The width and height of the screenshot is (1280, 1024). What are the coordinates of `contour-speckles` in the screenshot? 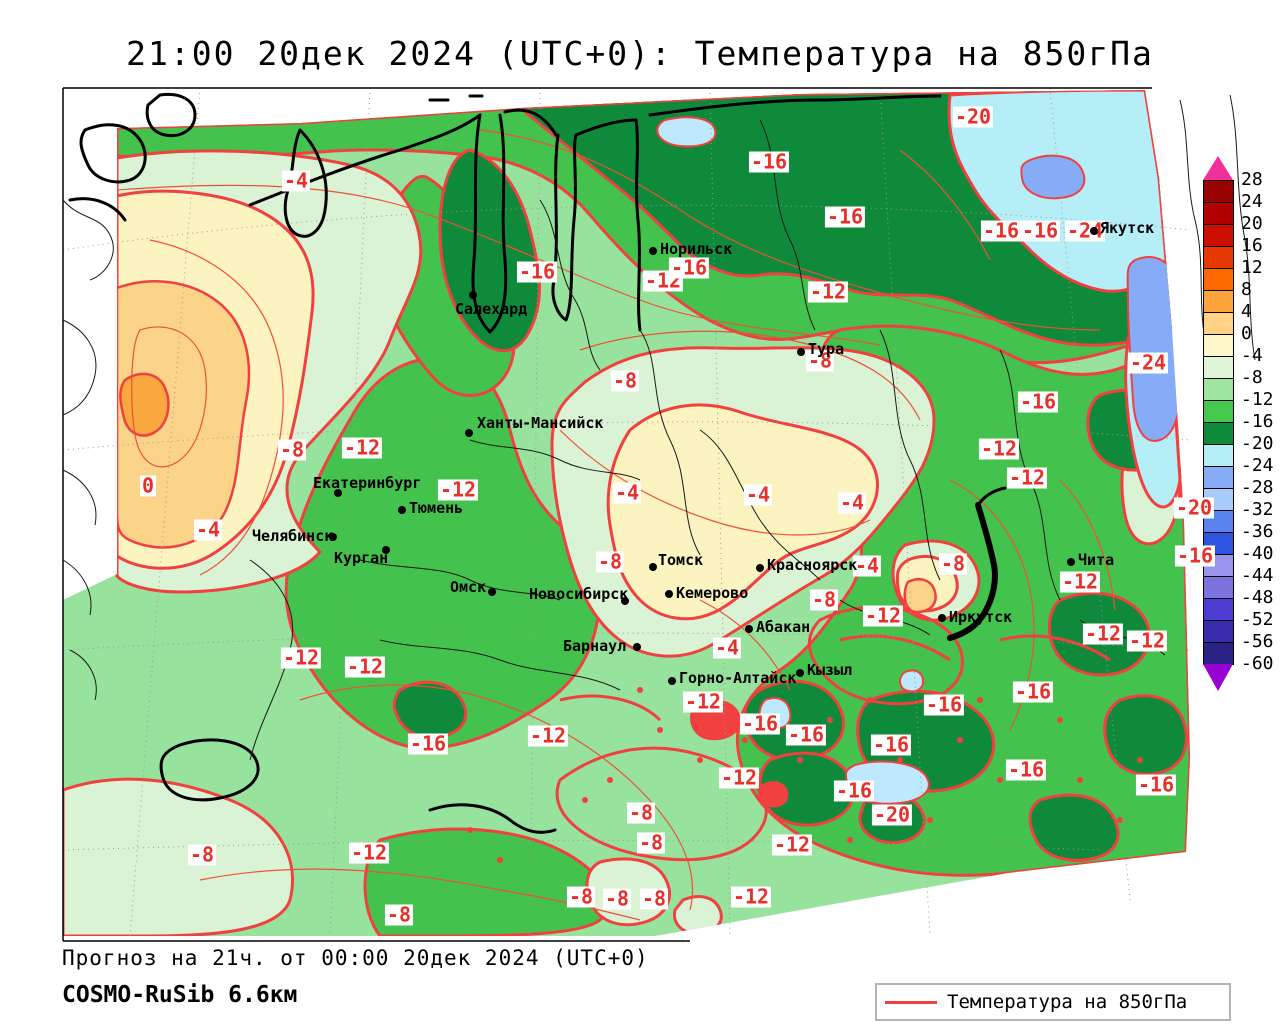 It's located at (805, 775).